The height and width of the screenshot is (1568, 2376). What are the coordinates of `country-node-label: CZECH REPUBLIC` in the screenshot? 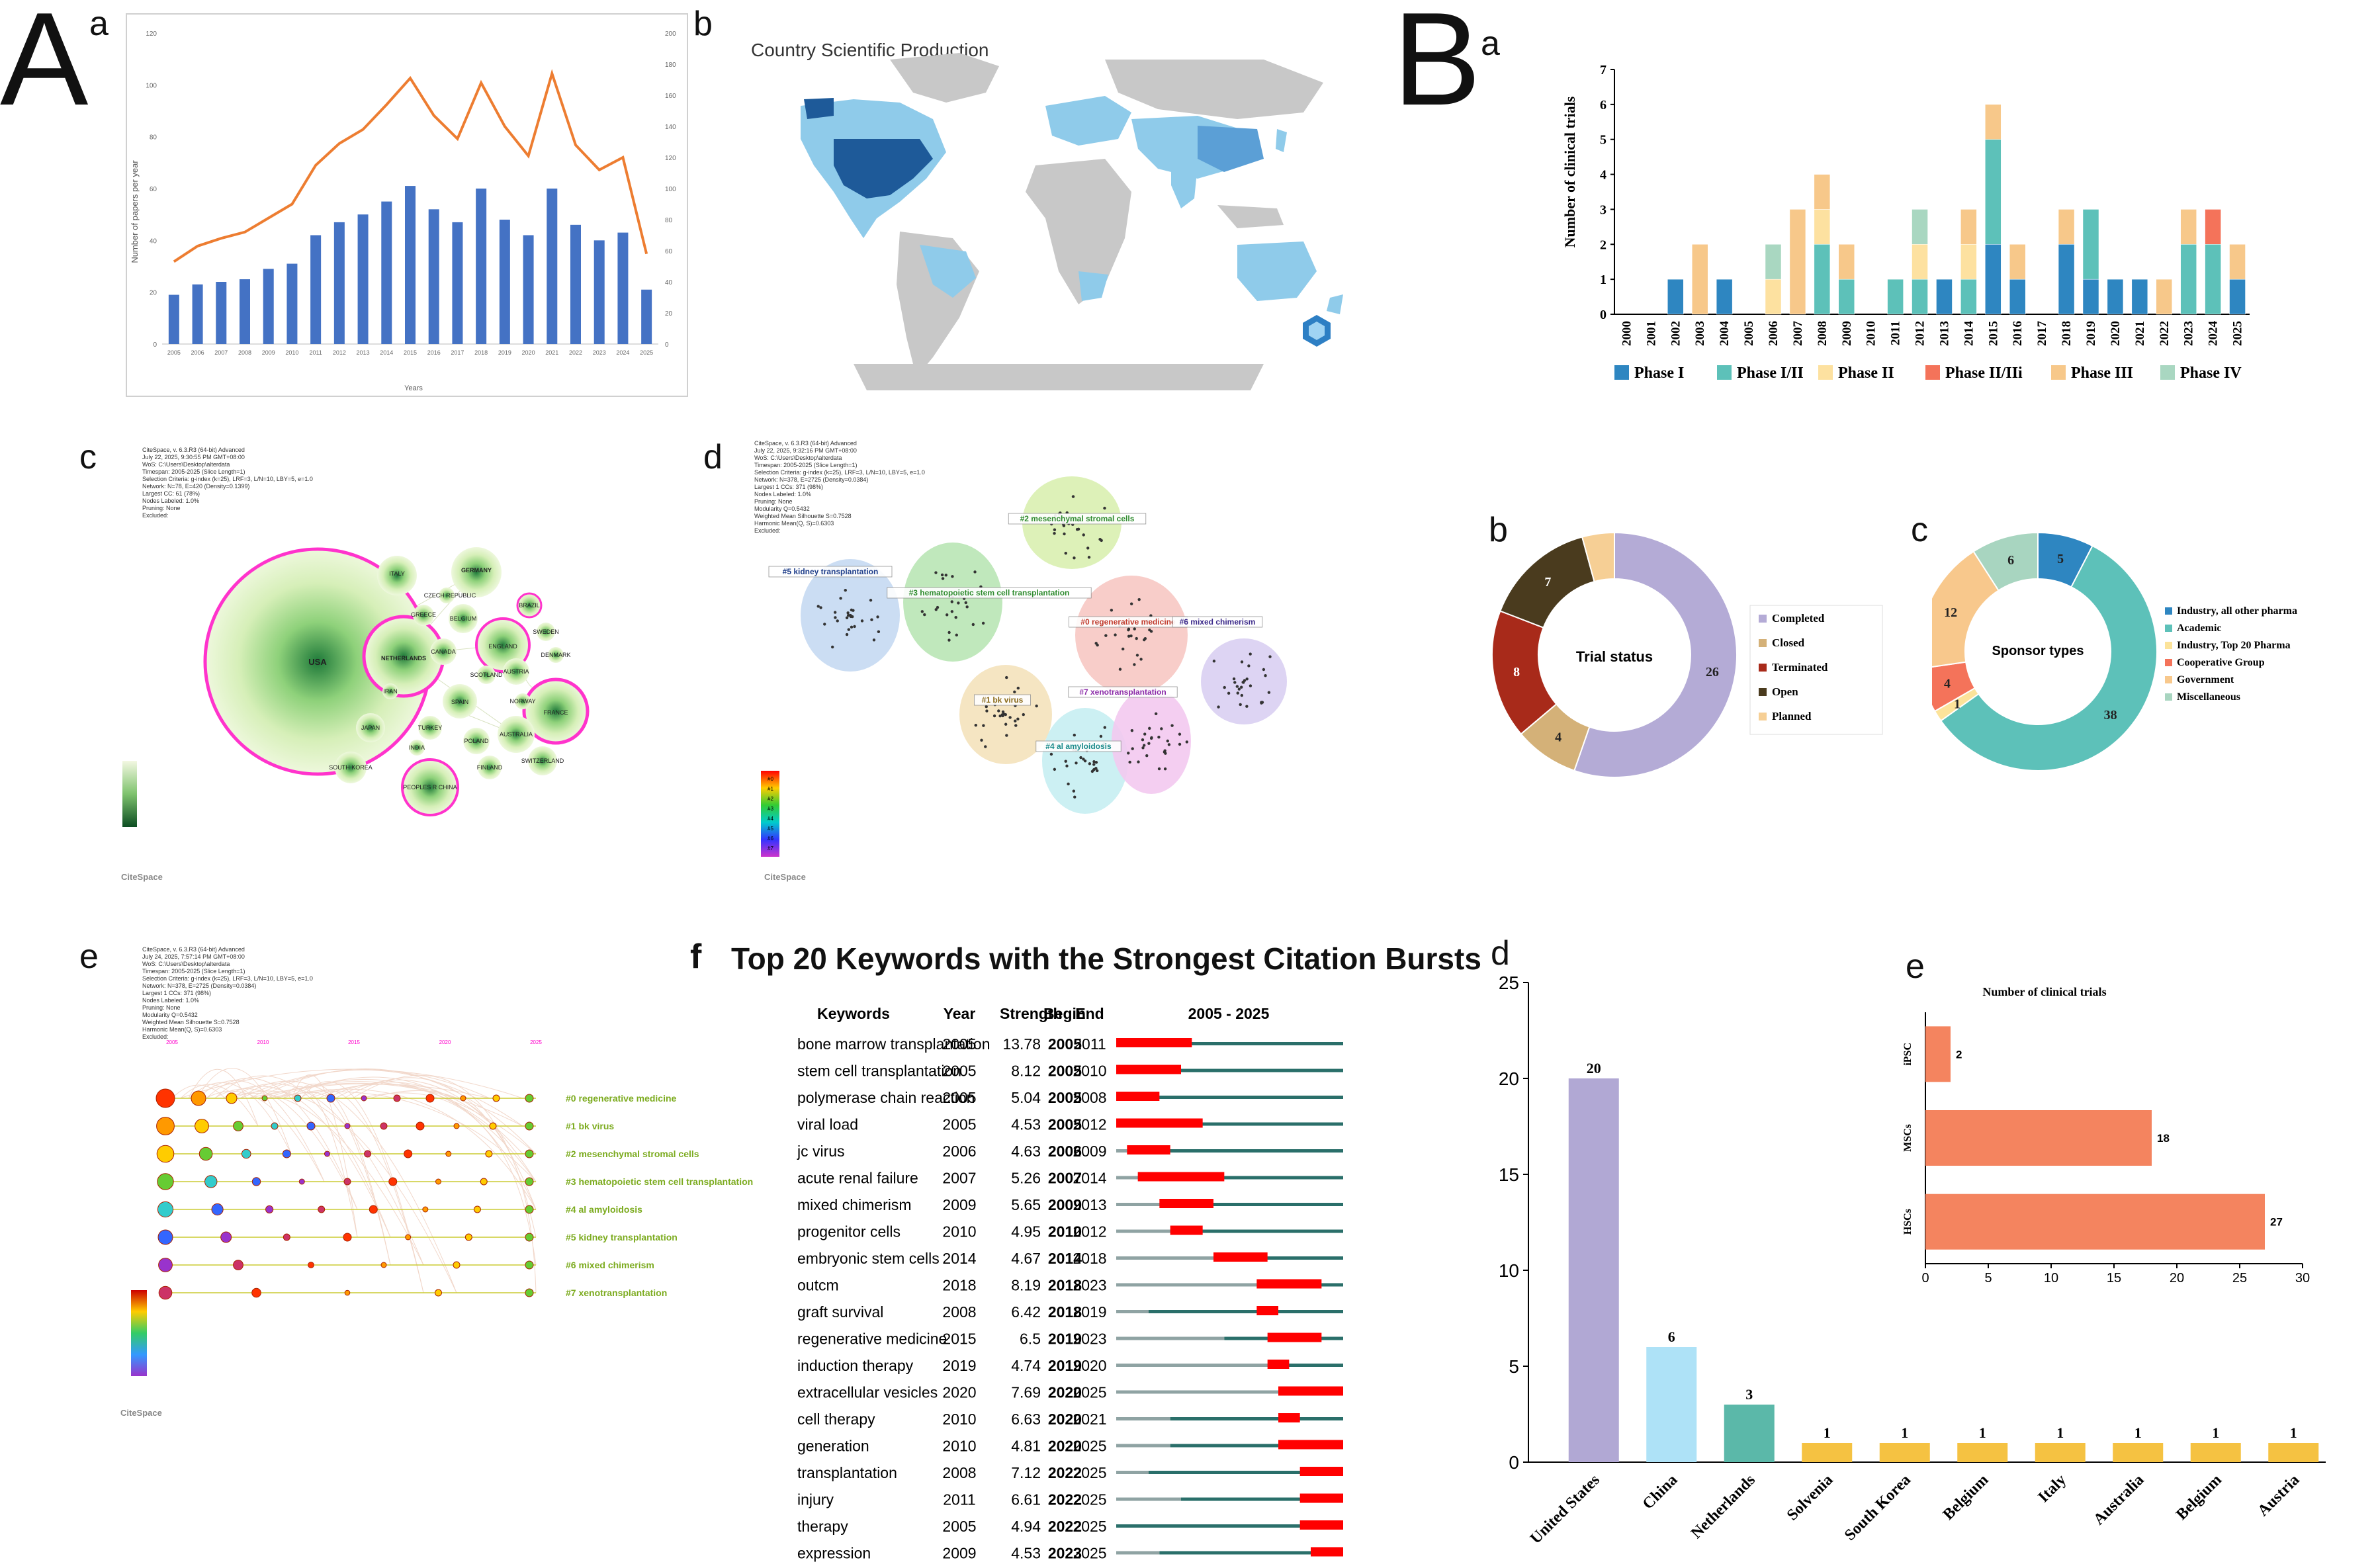 It's located at (450, 596).